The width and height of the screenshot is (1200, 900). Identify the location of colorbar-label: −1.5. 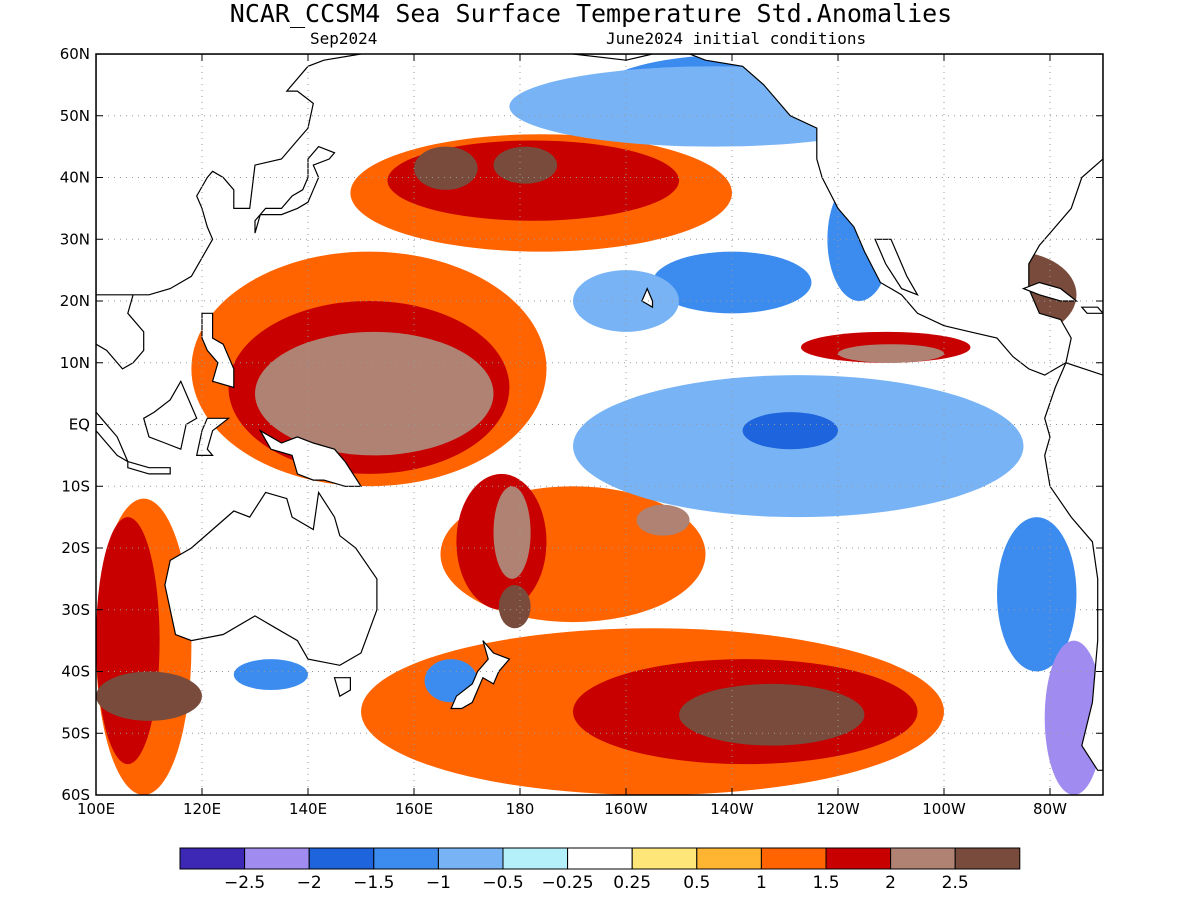
(373, 883).